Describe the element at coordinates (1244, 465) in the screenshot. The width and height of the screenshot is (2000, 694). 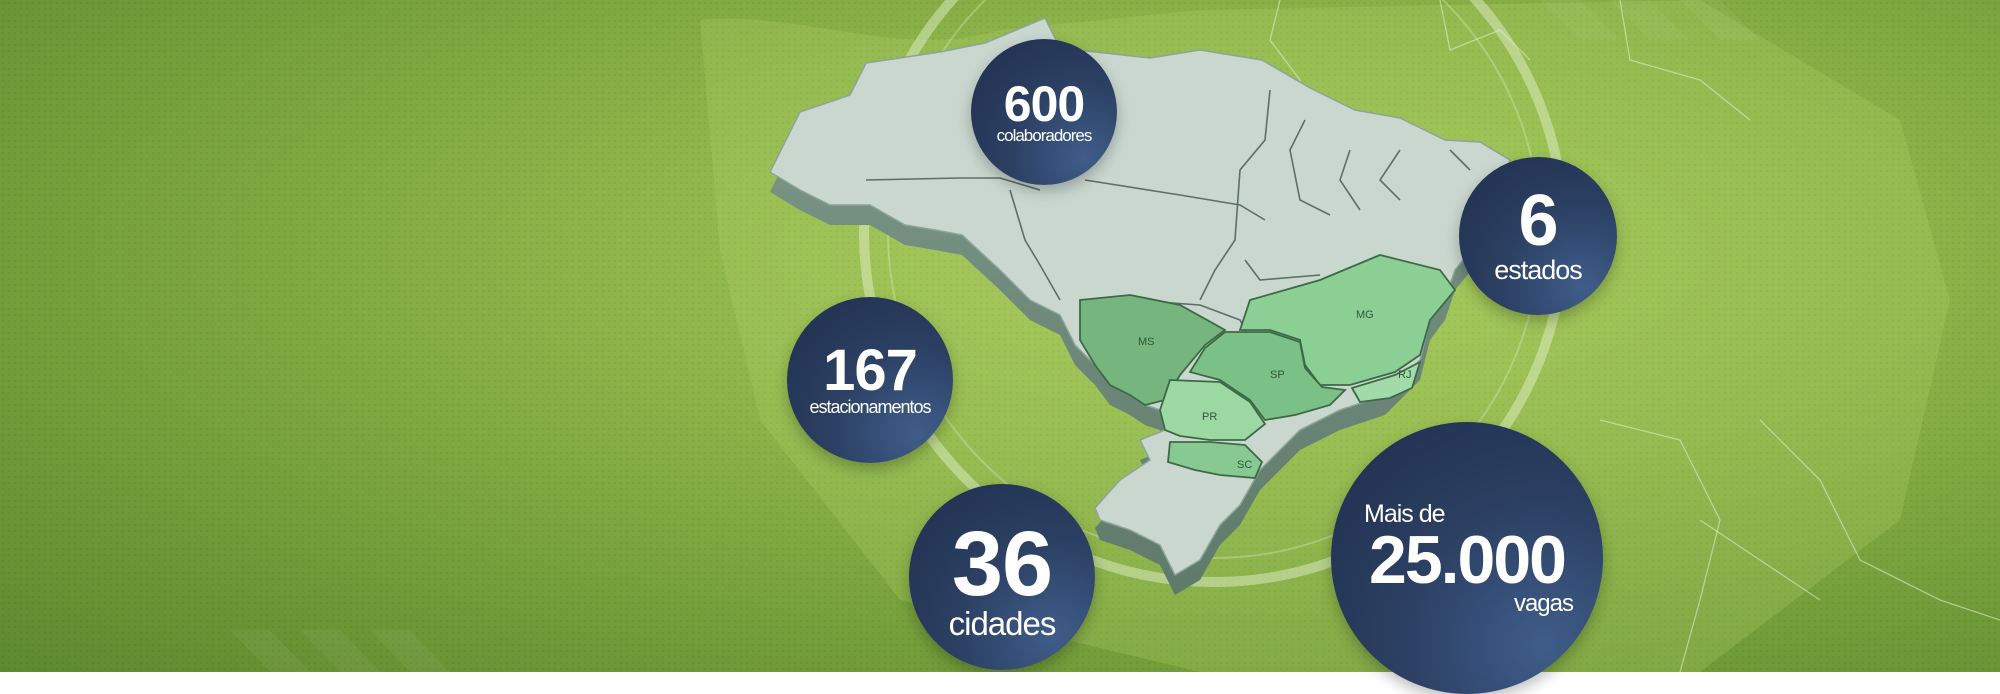
I see `map-label-sc: SC` at that location.